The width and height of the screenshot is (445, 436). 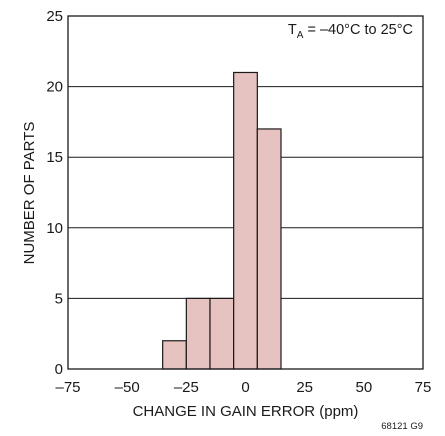 I want to click on x-tick-label: 0, so click(x=245, y=387).